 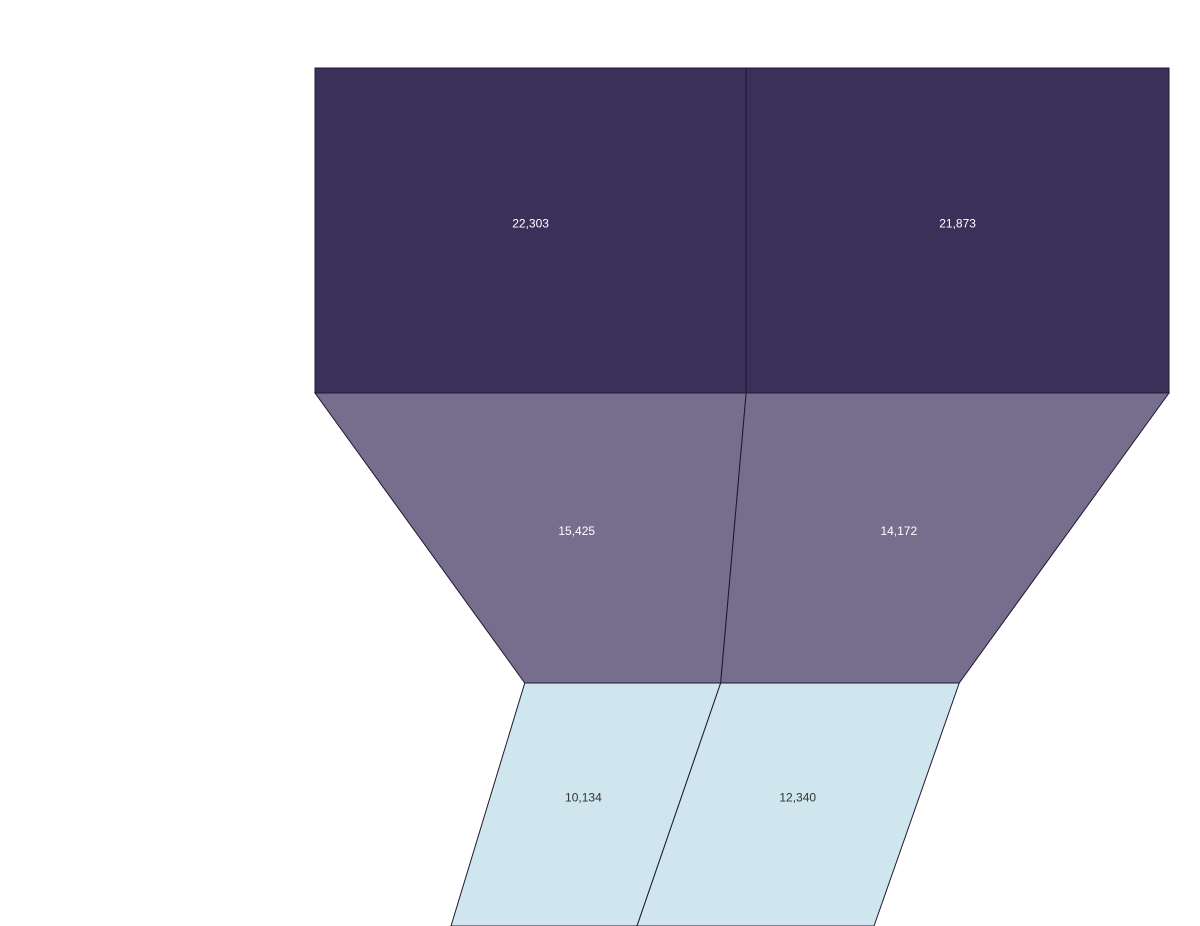 What do you see at coordinates (797, 798) in the screenshot?
I see `value-label-stage-3-series-2: 12,340` at bounding box center [797, 798].